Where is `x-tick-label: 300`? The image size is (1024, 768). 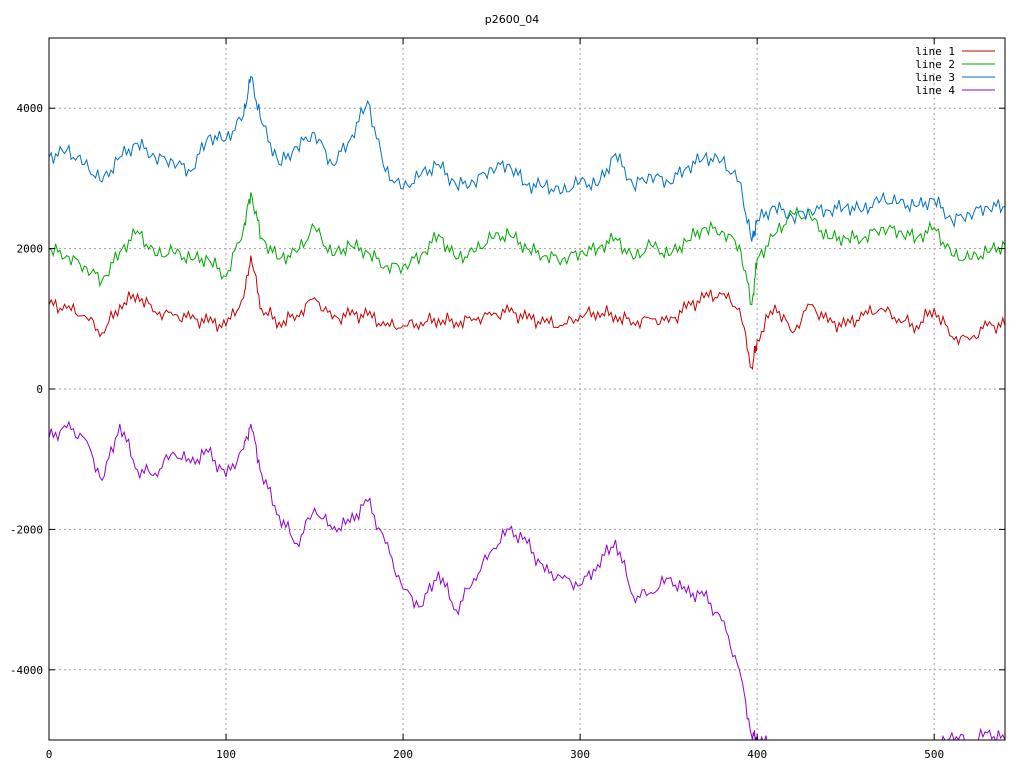 x-tick-label: 300 is located at coordinates (580, 754).